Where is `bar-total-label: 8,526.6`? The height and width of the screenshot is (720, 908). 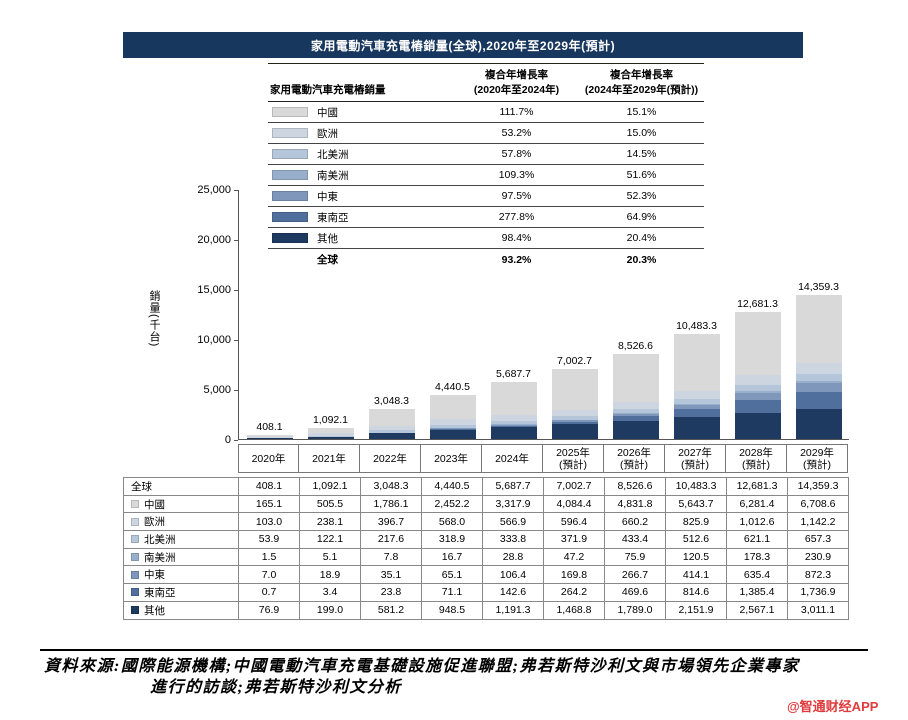 bar-total-label: 8,526.6 is located at coordinates (635, 345).